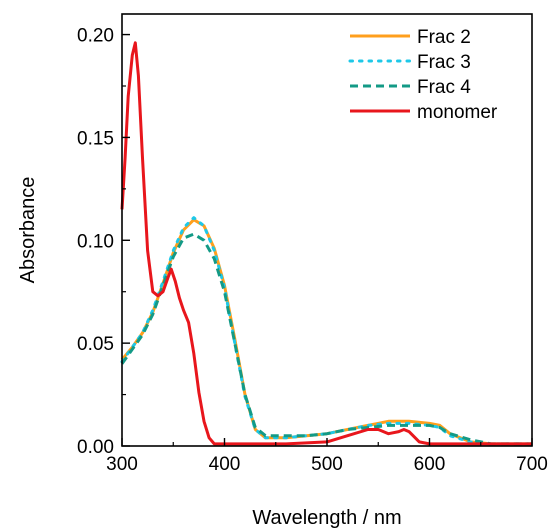 The width and height of the screenshot is (553, 530). I want to click on x-axis-title: Wavelength / nm, so click(326, 518).